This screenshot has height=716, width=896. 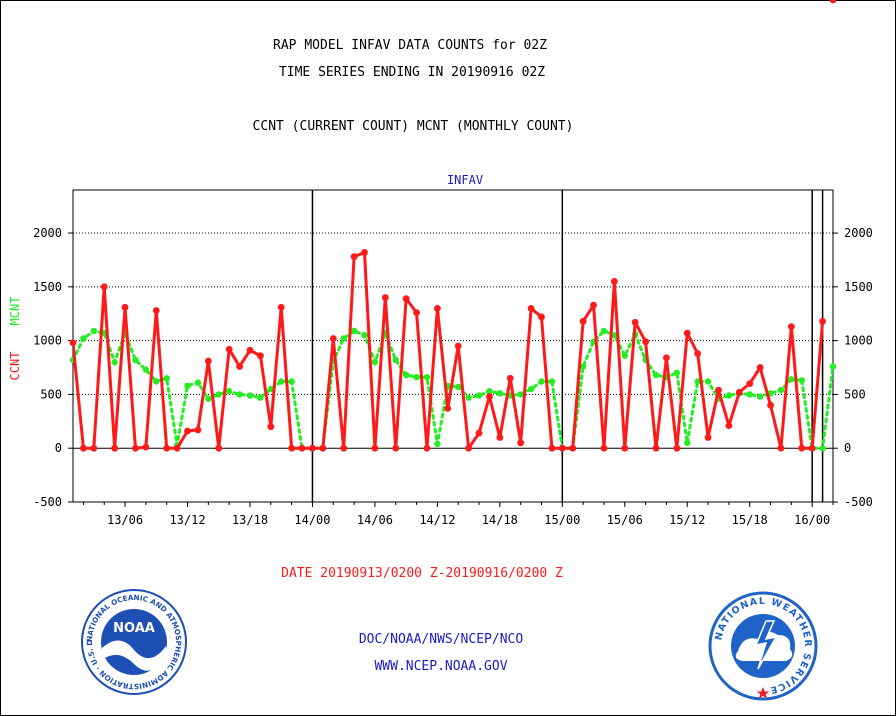 I want to click on nws-logo: NATIONAL WEATHER SERVICE, so click(x=763, y=646).